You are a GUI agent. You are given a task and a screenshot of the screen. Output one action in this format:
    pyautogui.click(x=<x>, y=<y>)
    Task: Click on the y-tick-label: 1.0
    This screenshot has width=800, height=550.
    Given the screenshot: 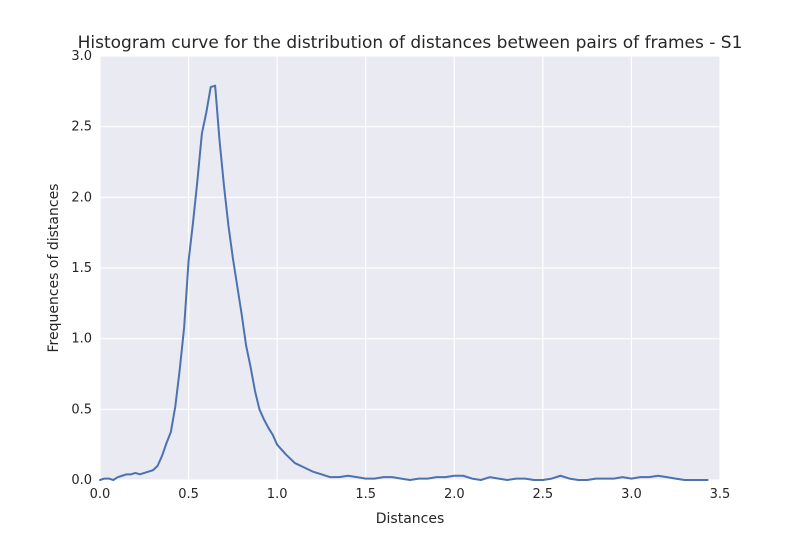 What is the action you would take?
    pyautogui.click(x=81, y=339)
    